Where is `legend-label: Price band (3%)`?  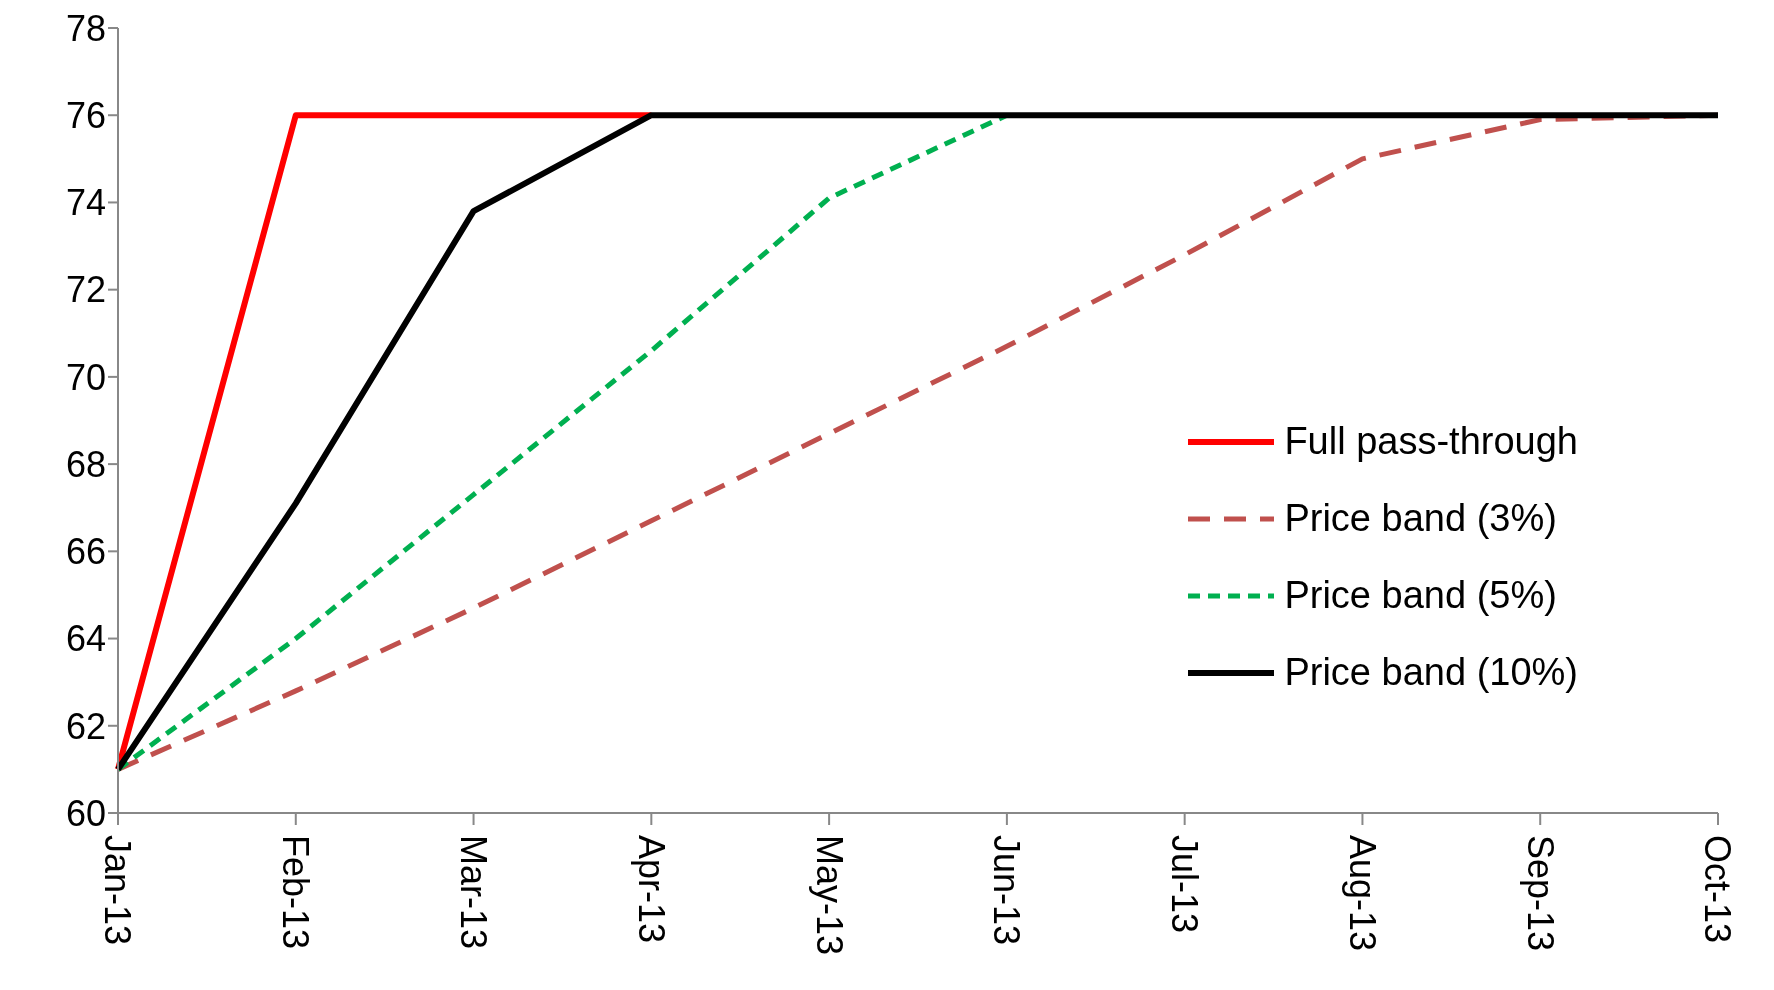
legend-label: Price band (3%) is located at coordinates (1420, 518).